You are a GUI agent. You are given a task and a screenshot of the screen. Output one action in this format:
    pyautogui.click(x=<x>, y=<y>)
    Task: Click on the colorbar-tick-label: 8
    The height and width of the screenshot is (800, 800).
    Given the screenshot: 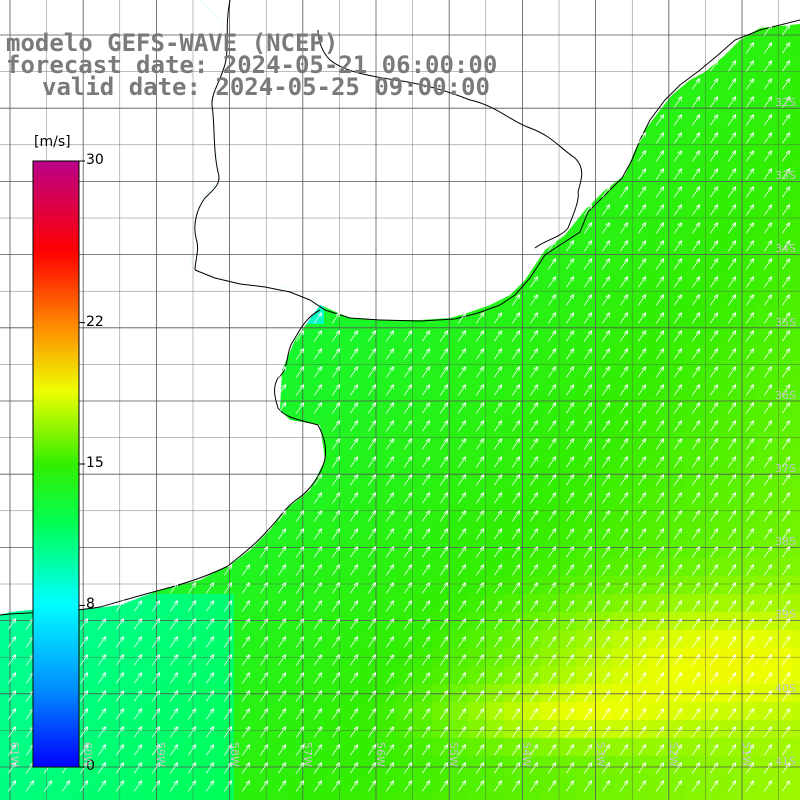 What is the action you would take?
    pyautogui.click(x=90, y=604)
    